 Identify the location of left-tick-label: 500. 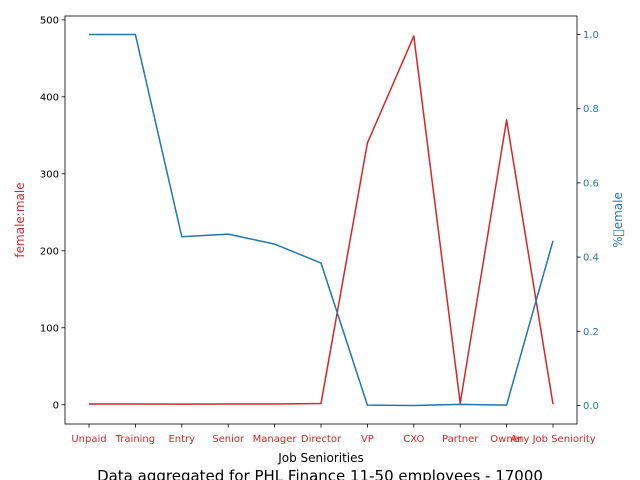
(49, 20).